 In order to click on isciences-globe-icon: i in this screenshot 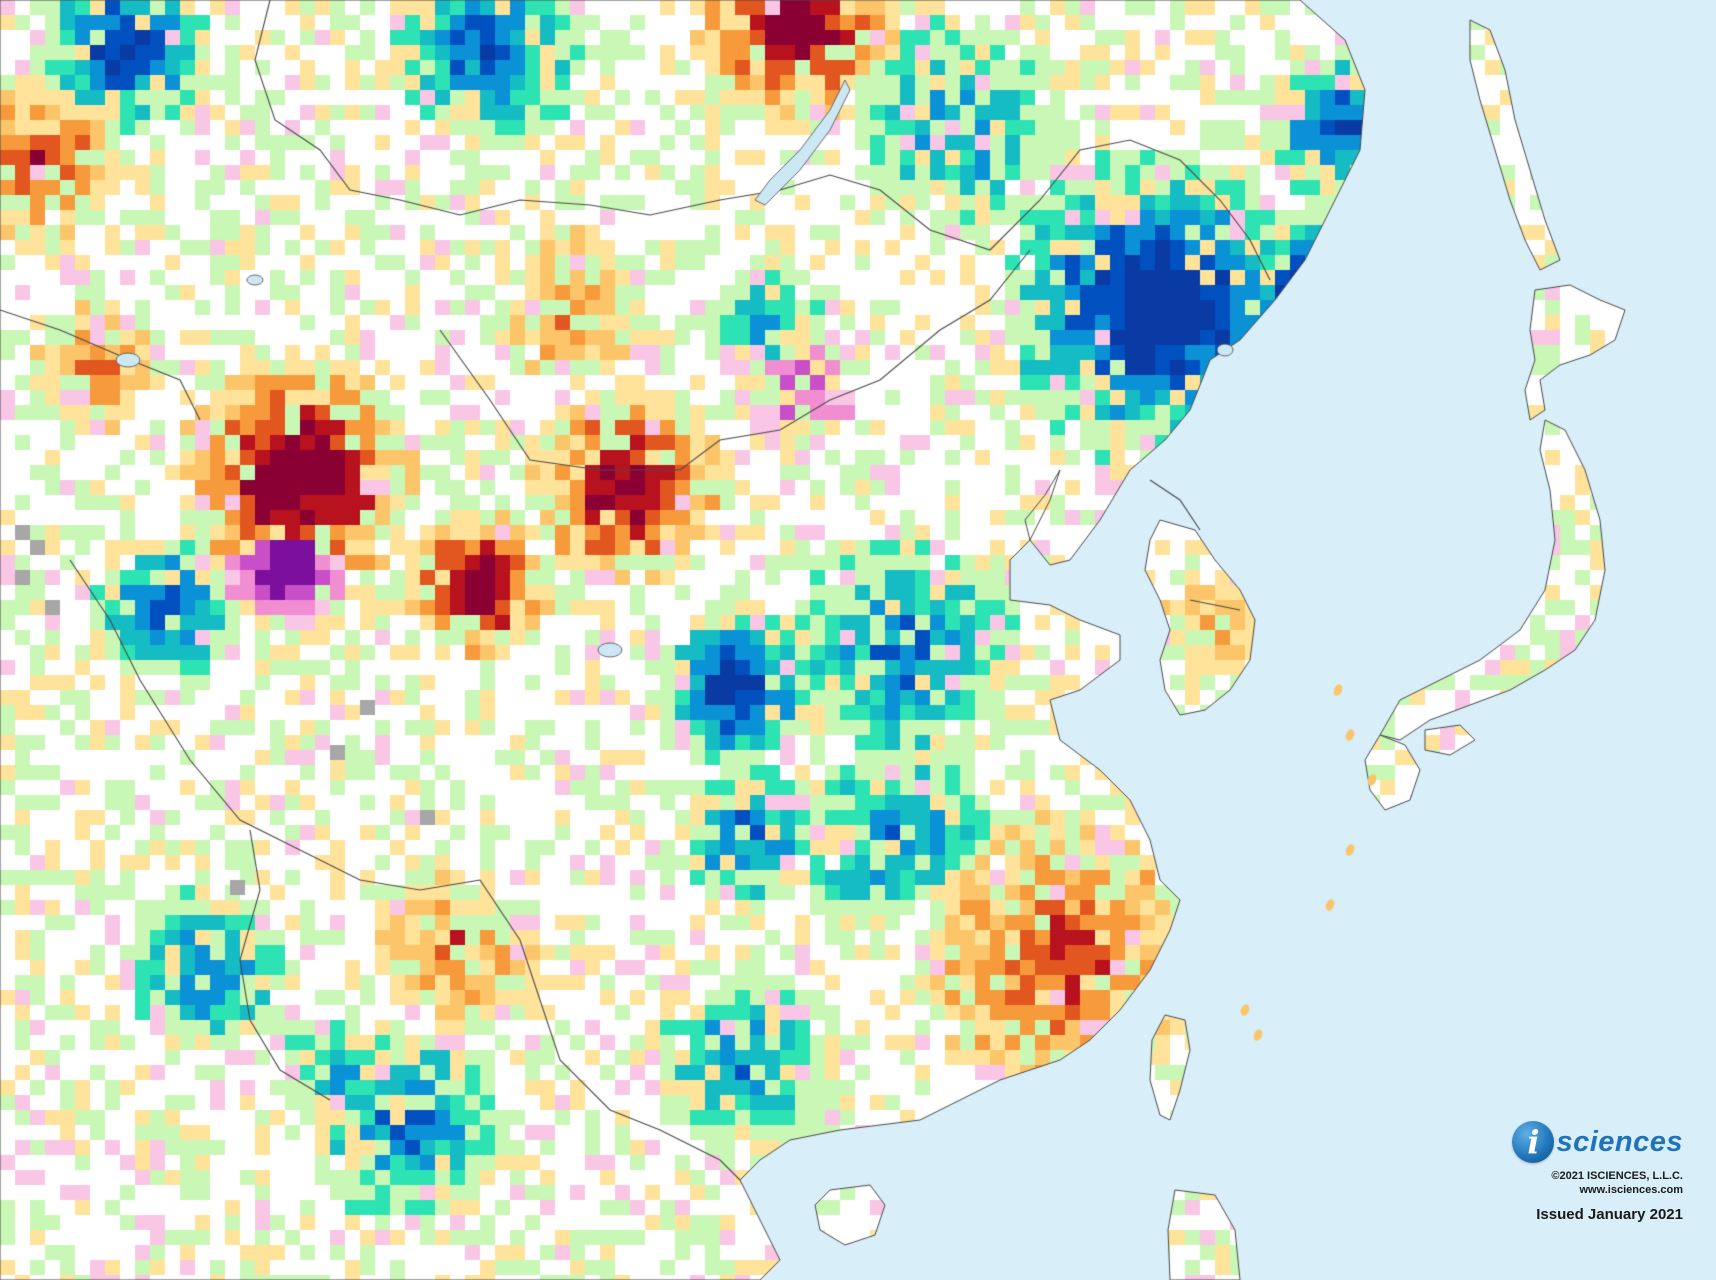, I will do `click(1533, 1142)`.